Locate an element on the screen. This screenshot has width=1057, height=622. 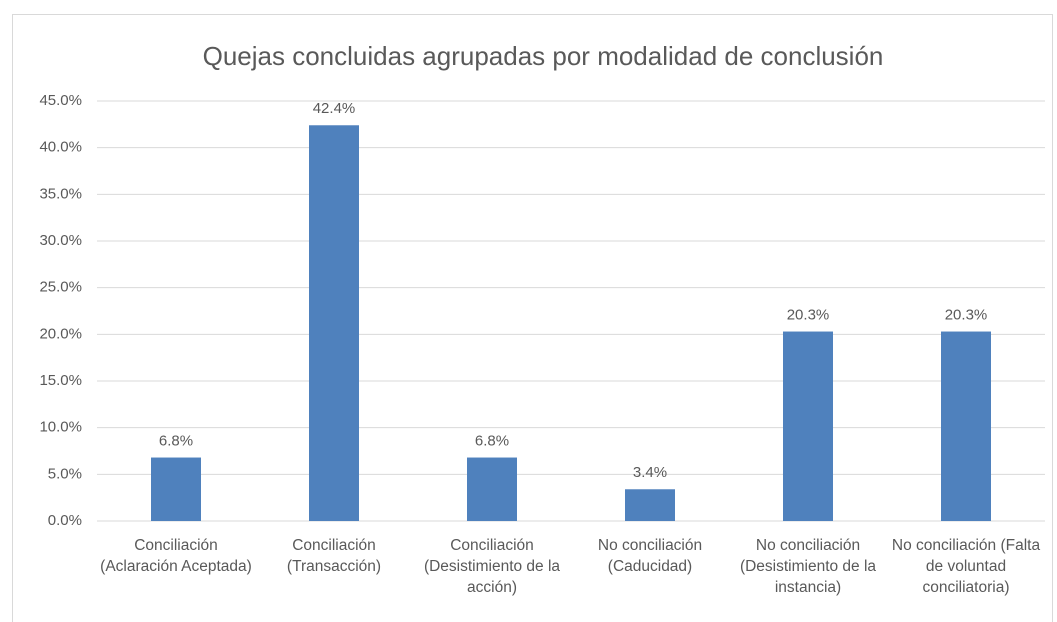
data-label: 42.4% is located at coordinates (334, 108).